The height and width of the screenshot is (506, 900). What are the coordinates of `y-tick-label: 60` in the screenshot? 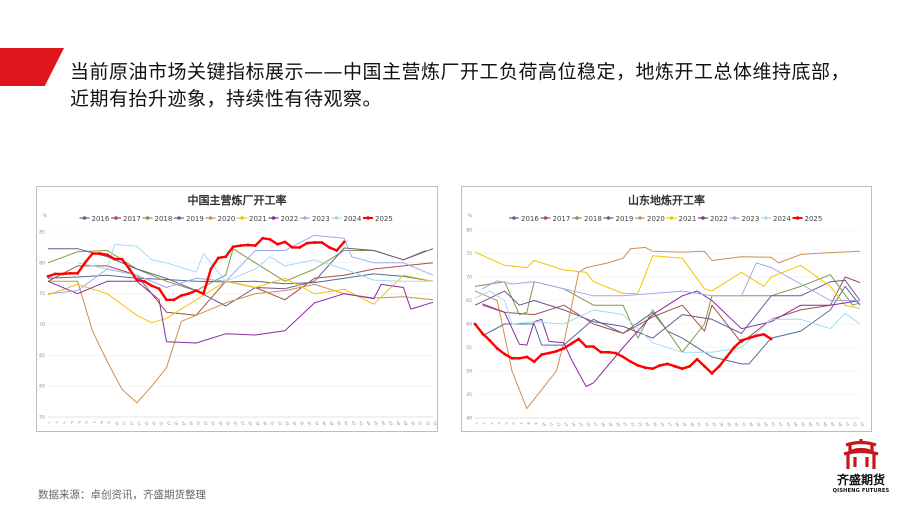 It's located at (469, 325).